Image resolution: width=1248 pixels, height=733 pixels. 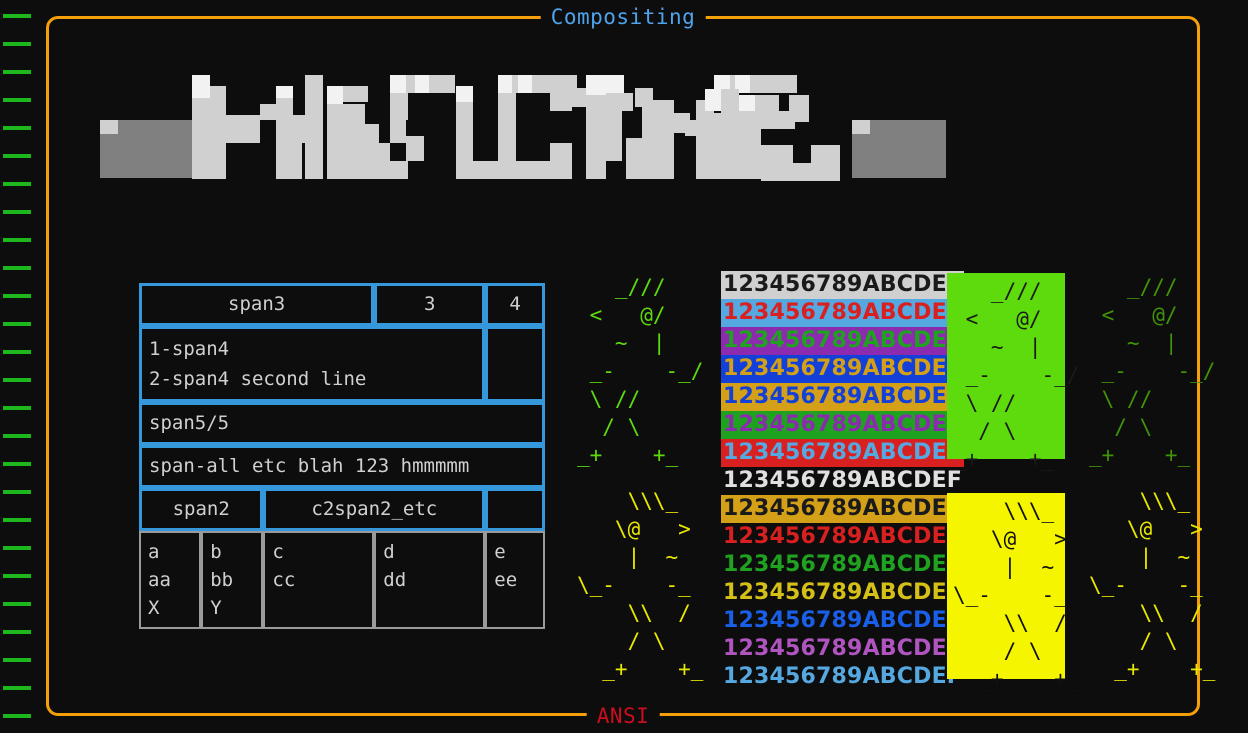 What do you see at coordinates (623, 17) in the screenshot?
I see `frame-title: Compositing` at bounding box center [623, 17].